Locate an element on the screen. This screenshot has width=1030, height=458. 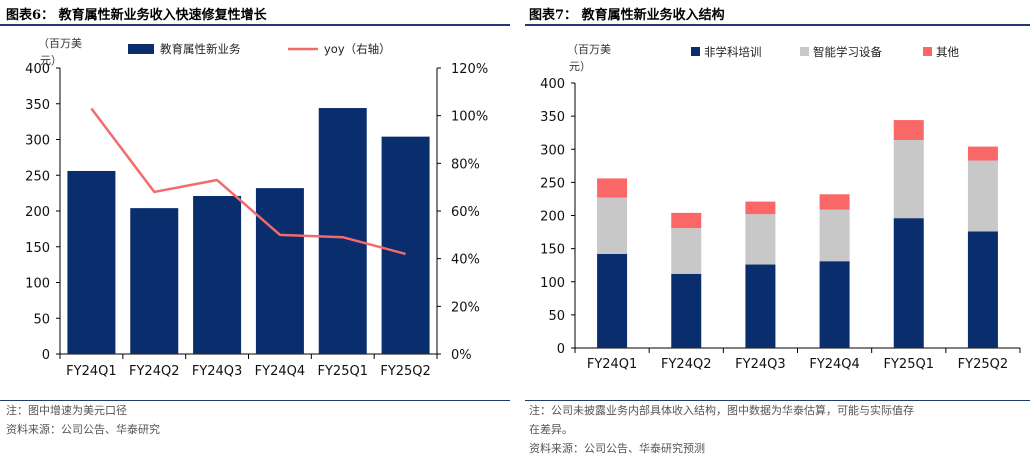
legend: 非学科培训 智能学习设备 其他 is located at coordinates (825, 52).